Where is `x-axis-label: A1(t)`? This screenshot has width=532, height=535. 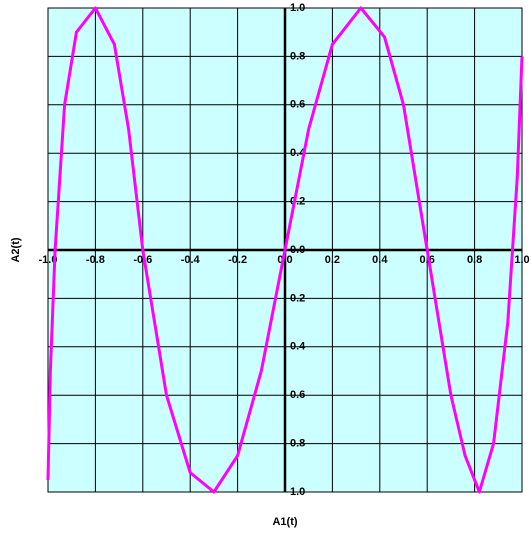 x-axis-label: A1(t) is located at coordinates (284, 522).